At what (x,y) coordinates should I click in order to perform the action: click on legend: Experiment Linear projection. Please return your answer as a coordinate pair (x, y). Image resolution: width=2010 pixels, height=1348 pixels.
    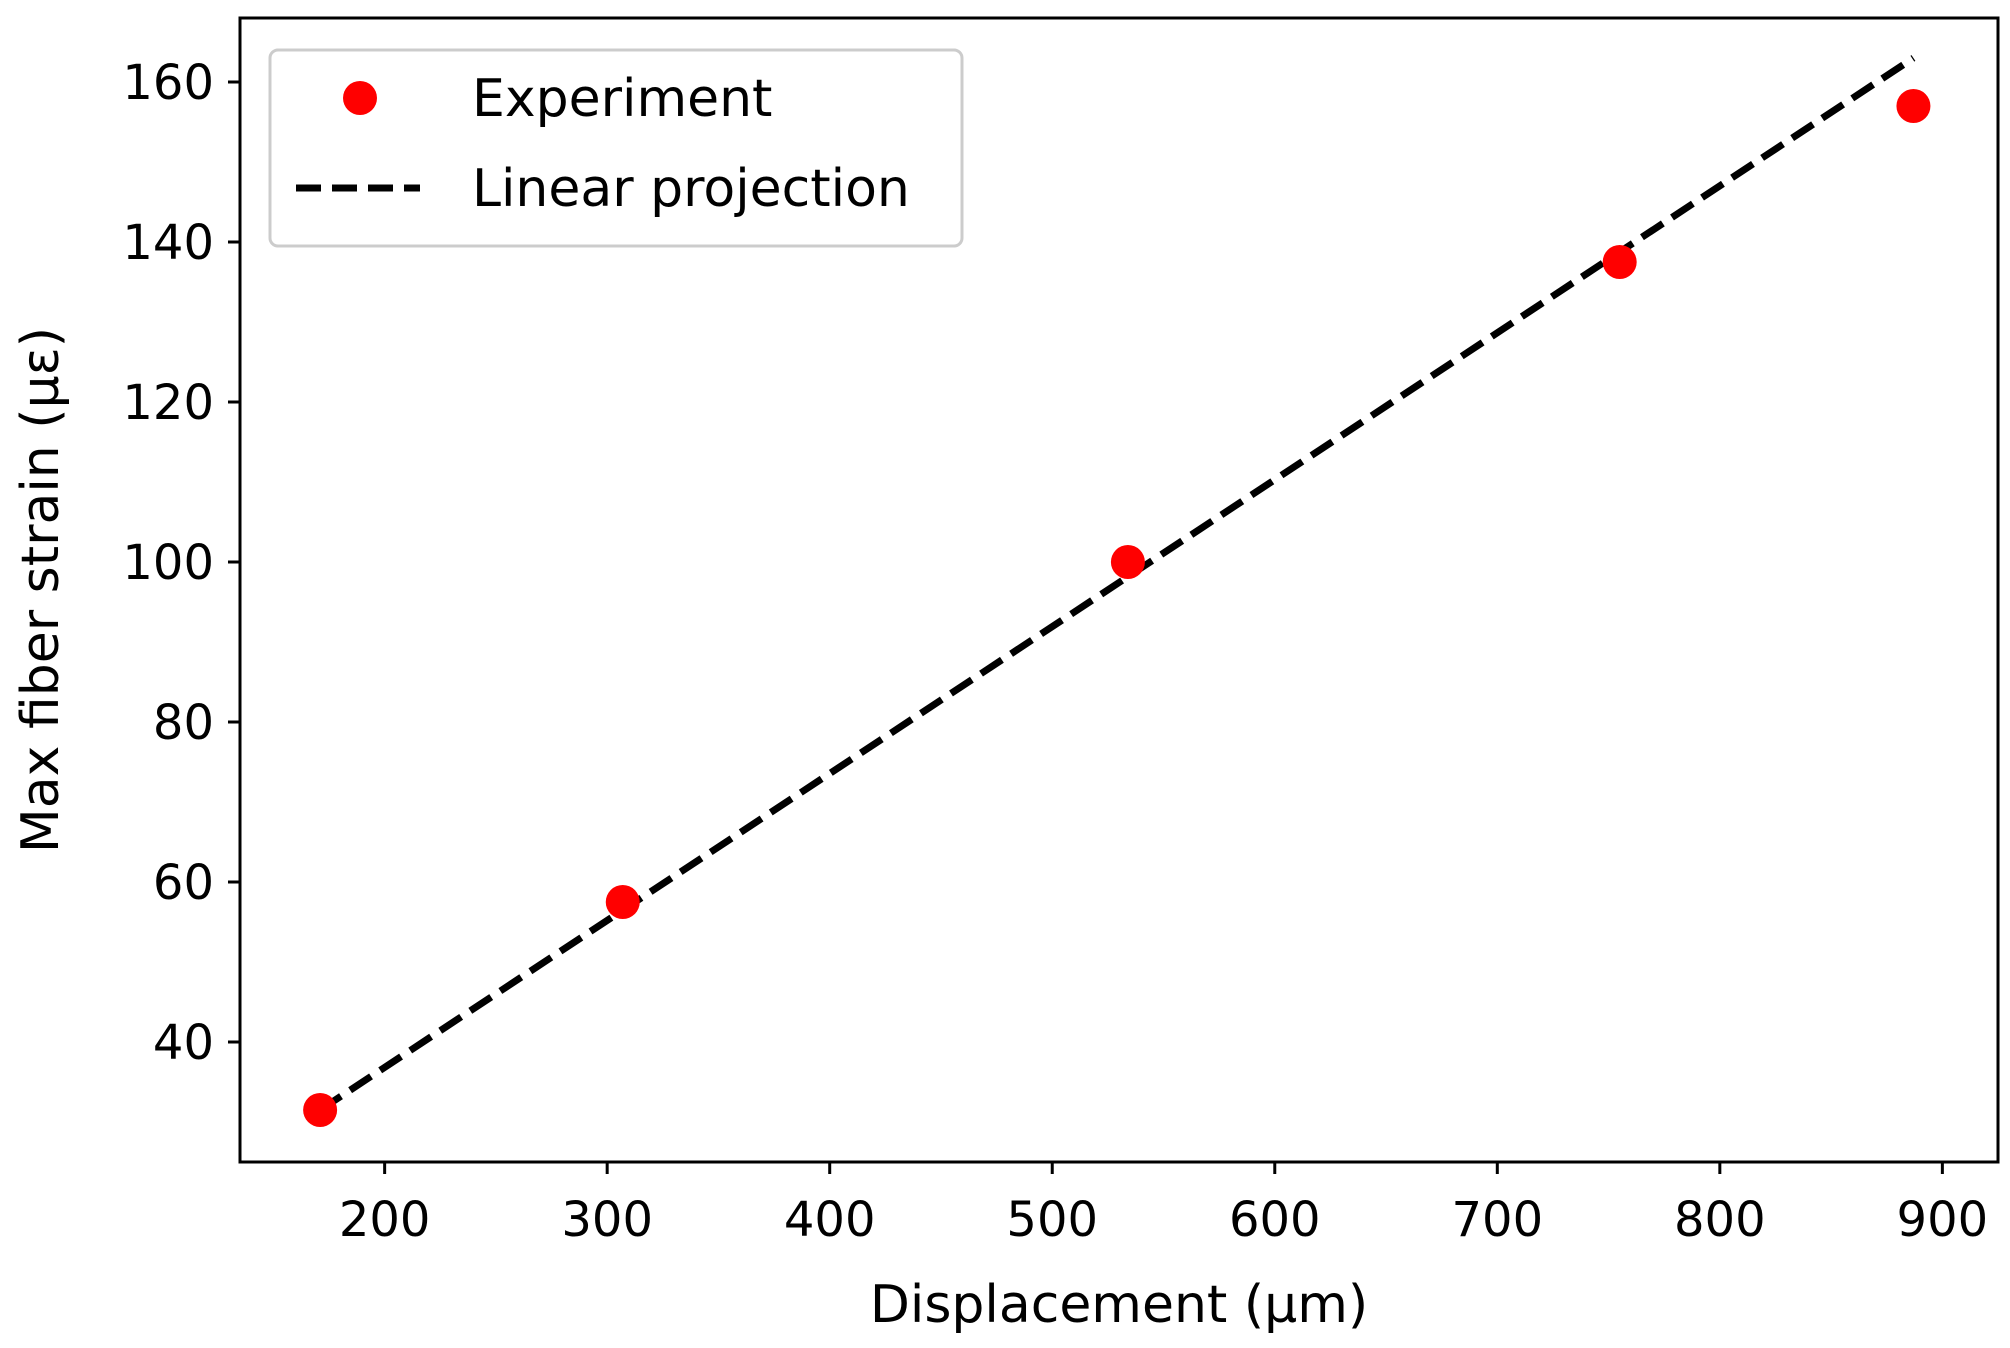
    Looking at the image, I should click on (616, 148).